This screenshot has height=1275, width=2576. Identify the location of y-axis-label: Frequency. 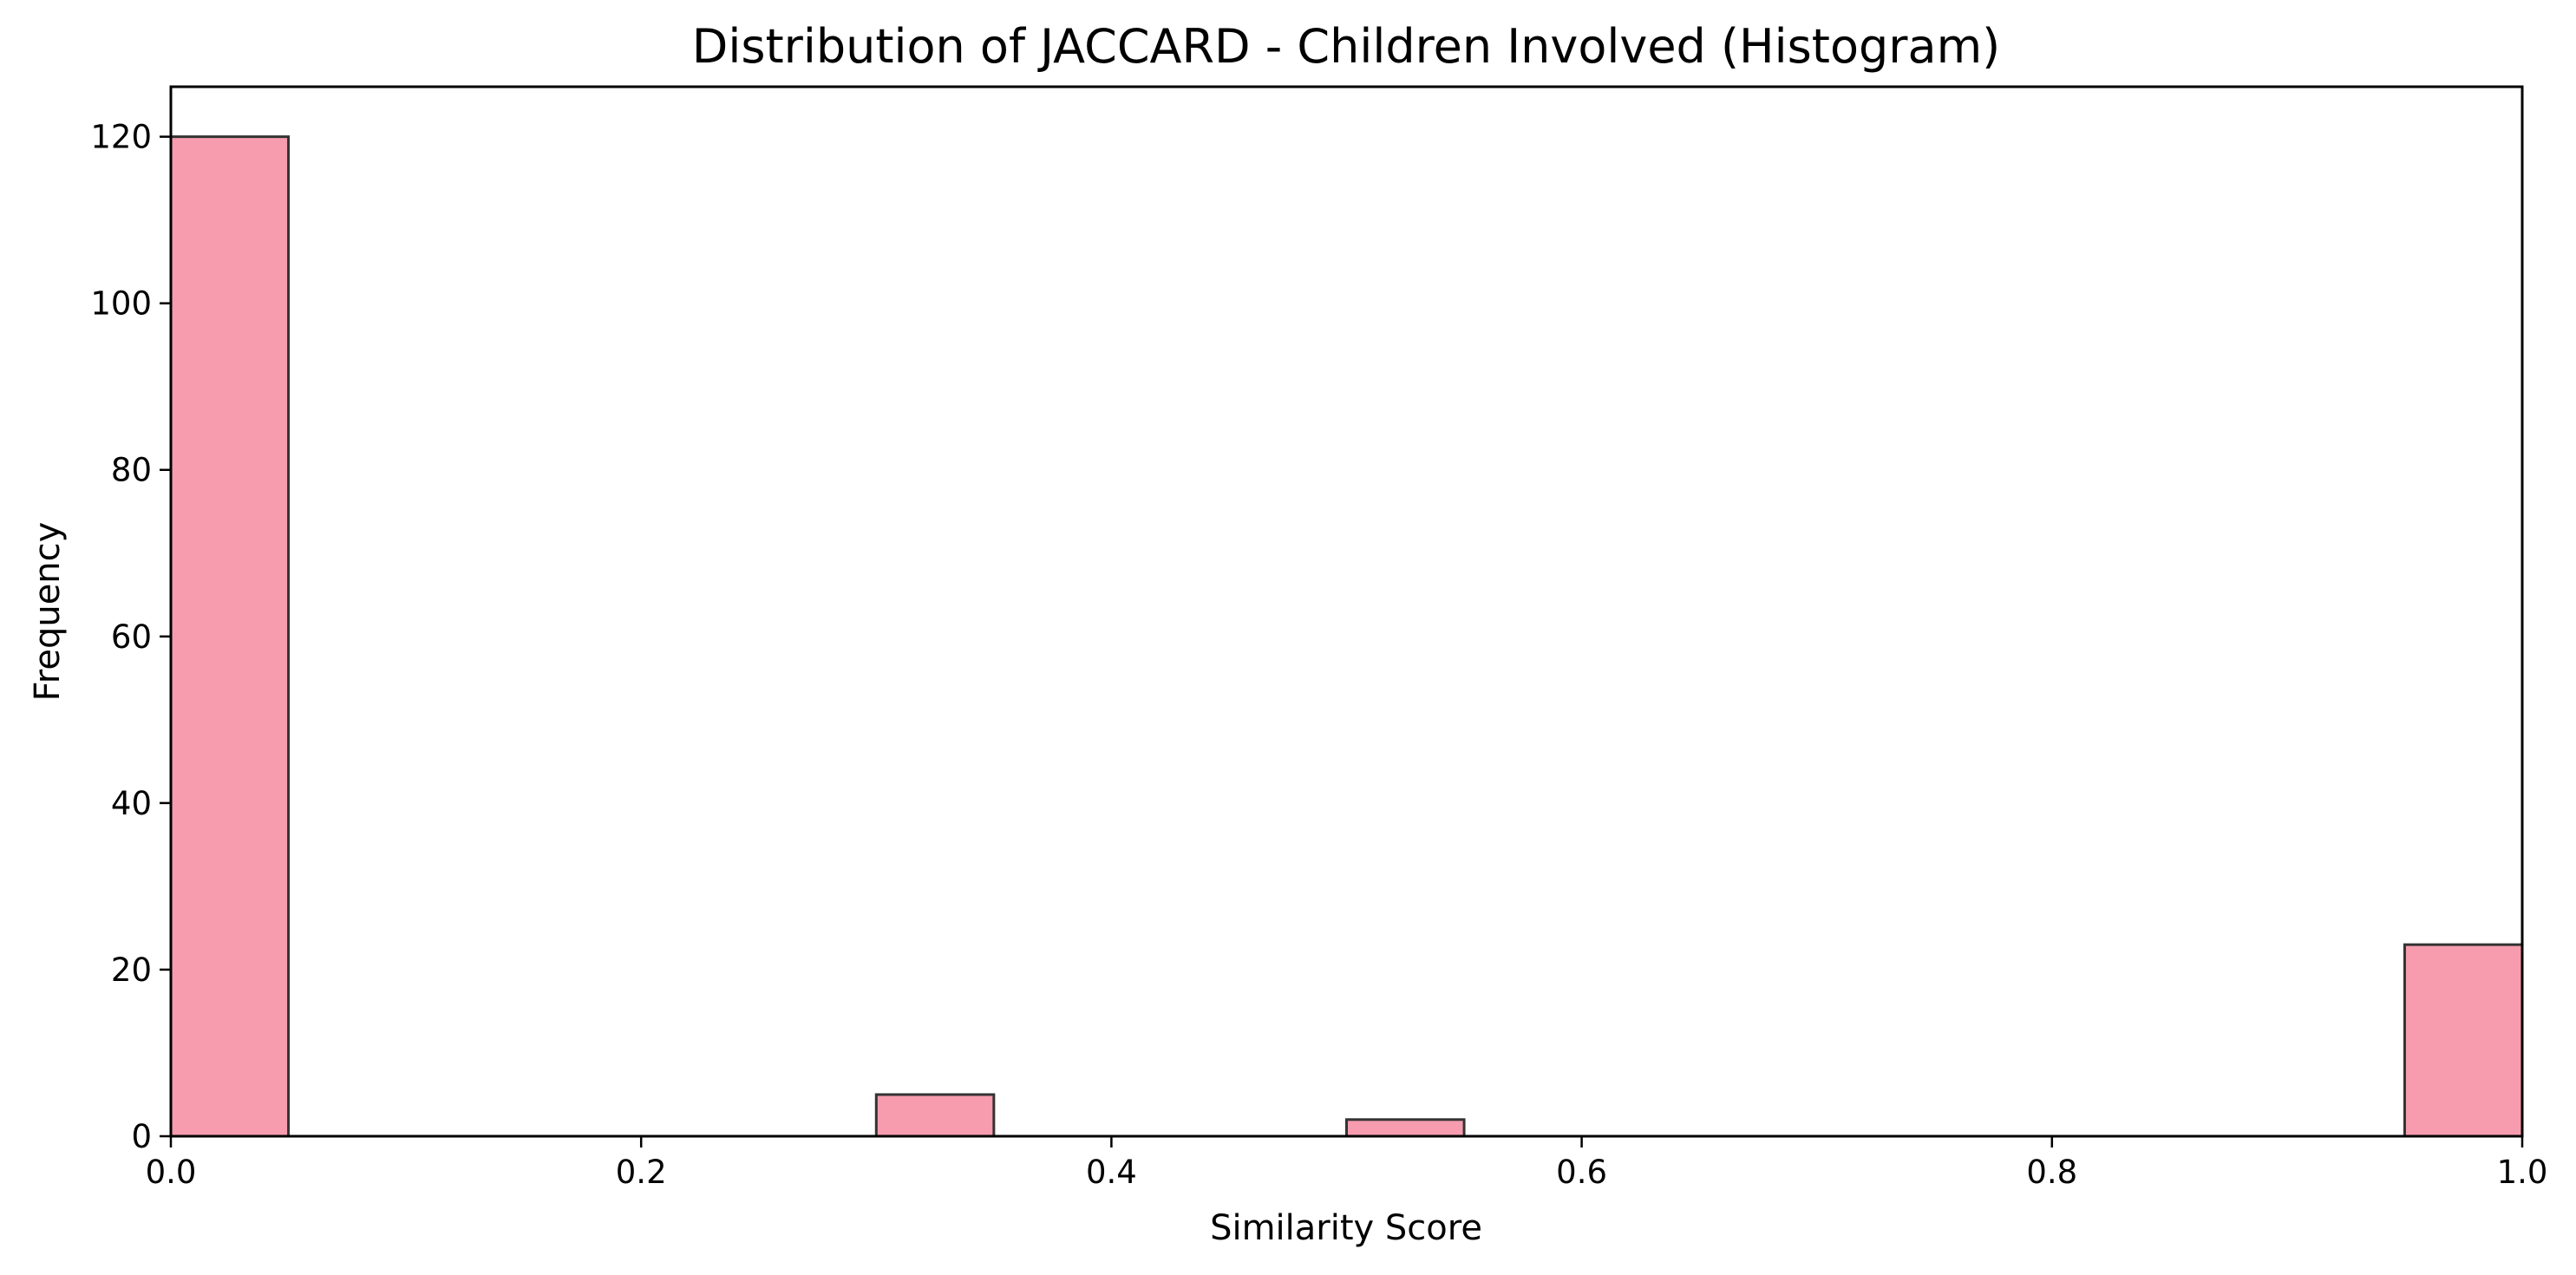
(48, 612).